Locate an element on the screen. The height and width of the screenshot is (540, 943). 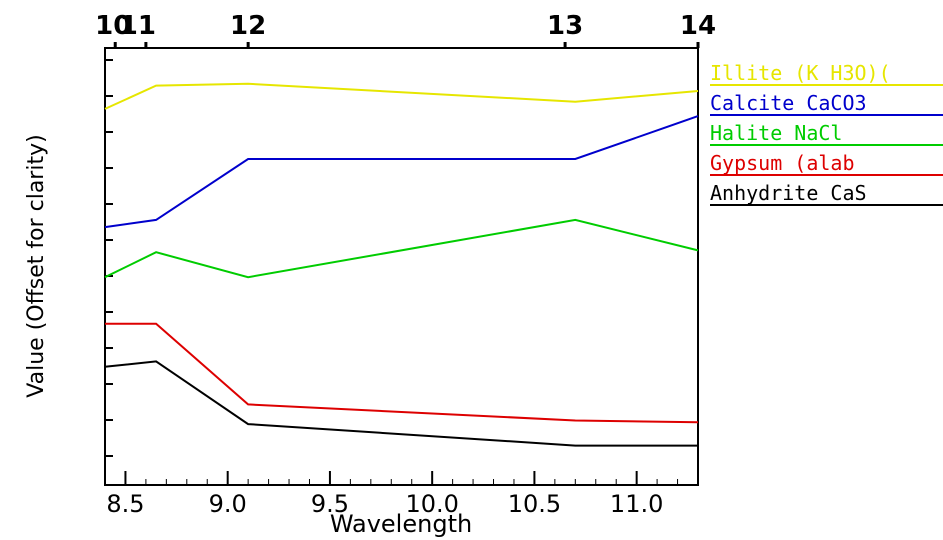
top-tick-label: 14 is located at coordinates (698, 26).